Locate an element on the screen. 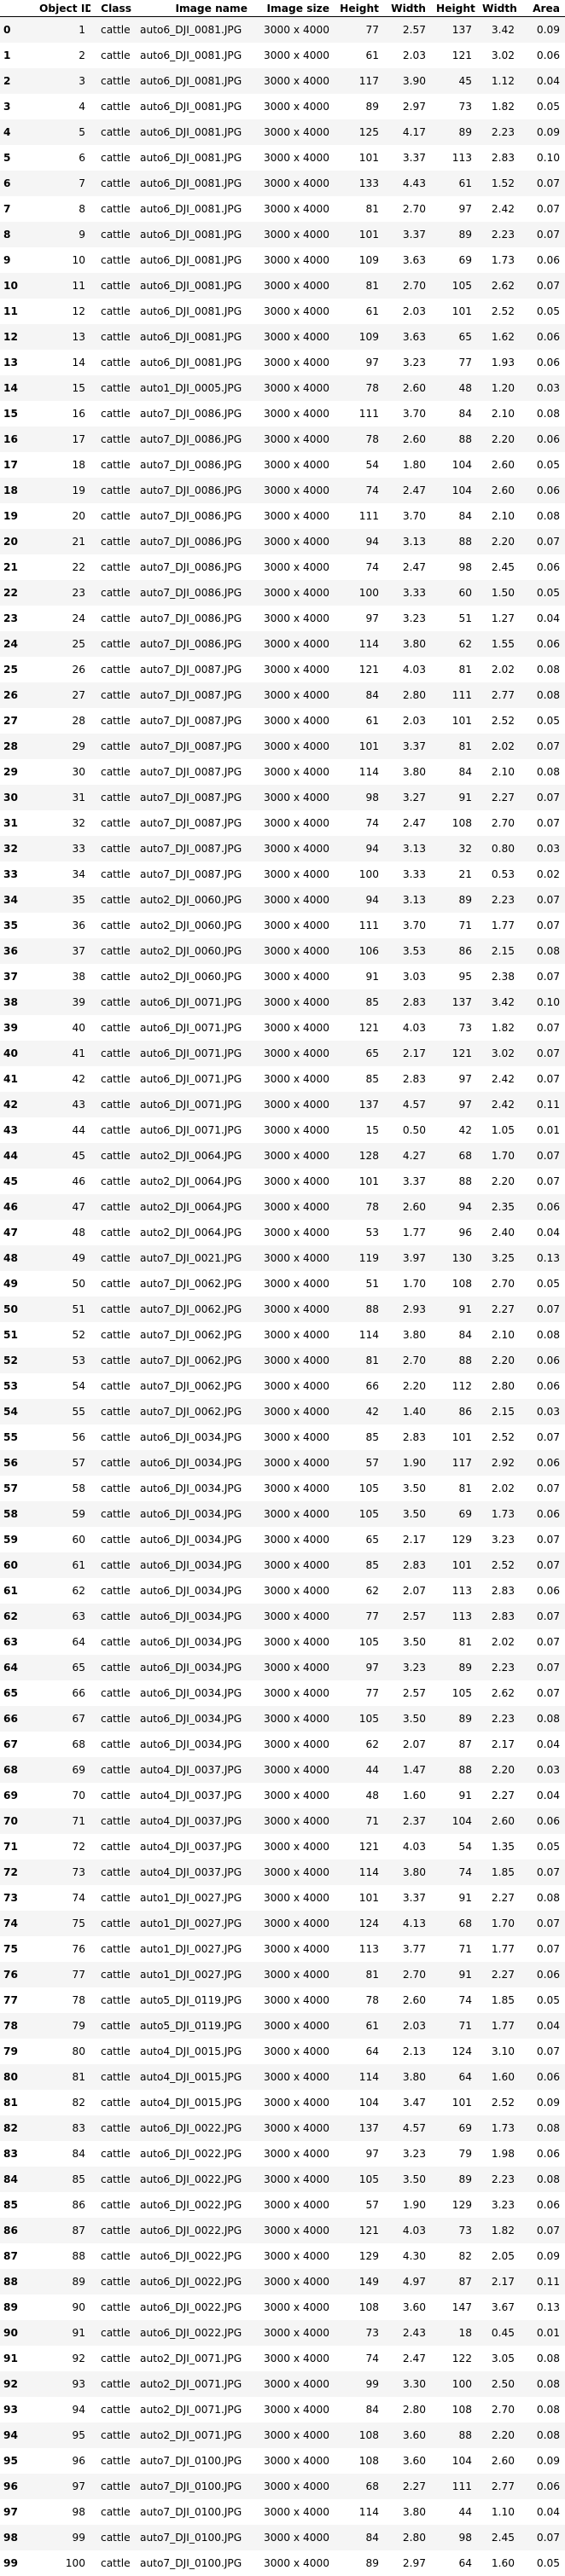  table-cell: 9 is located at coordinates (82, 234).